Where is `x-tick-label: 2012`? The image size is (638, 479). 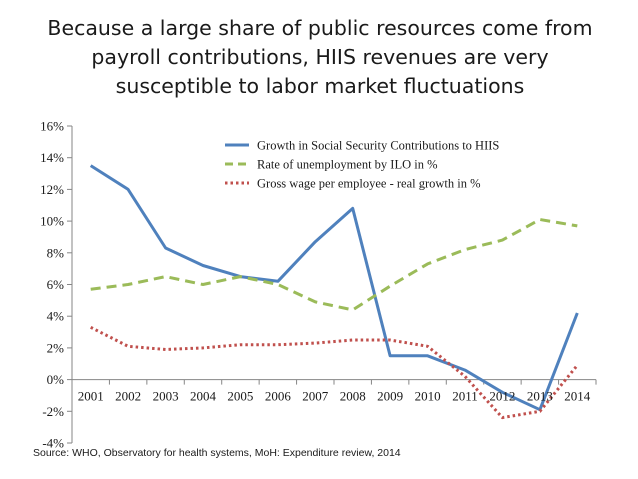 x-tick-label: 2012 is located at coordinates (502, 396).